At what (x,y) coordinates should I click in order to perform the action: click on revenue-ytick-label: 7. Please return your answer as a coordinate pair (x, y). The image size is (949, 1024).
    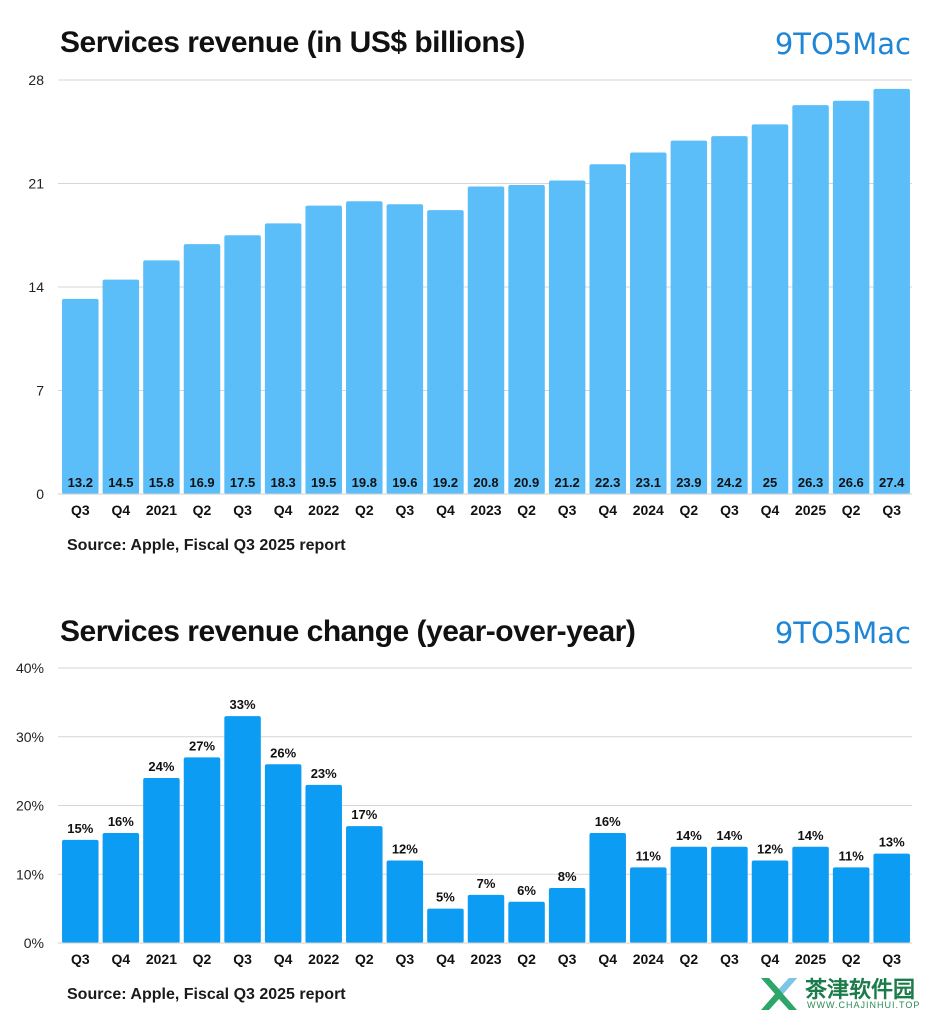
    Looking at the image, I should click on (40, 391).